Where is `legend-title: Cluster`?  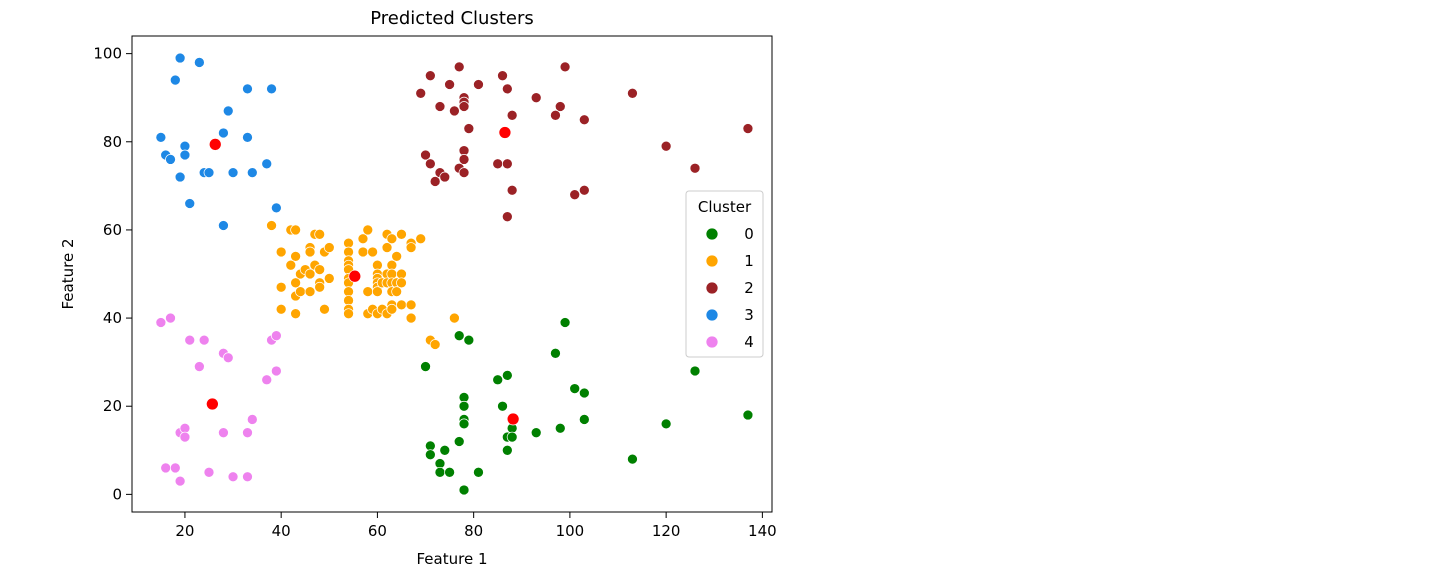 legend-title: Cluster is located at coordinates (725, 207).